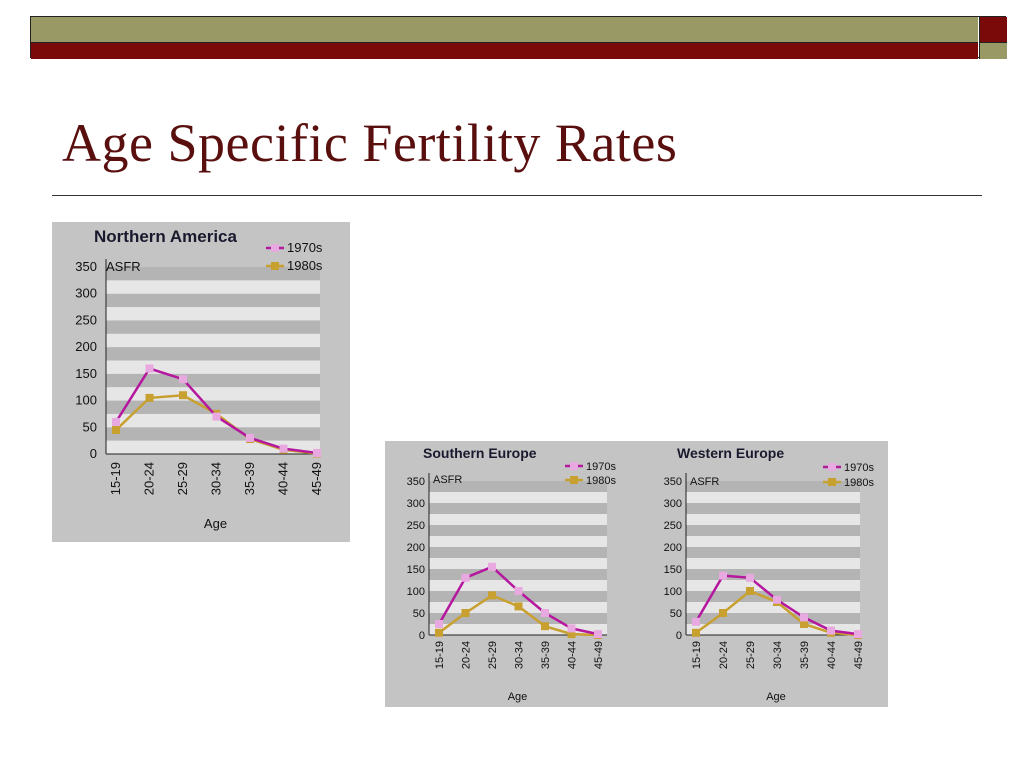 This screenshot has height=768, width=1024. Describe the element at coordinates (832, 655) in the screenshot. I see `x-tick-label: 40-44` at that location.